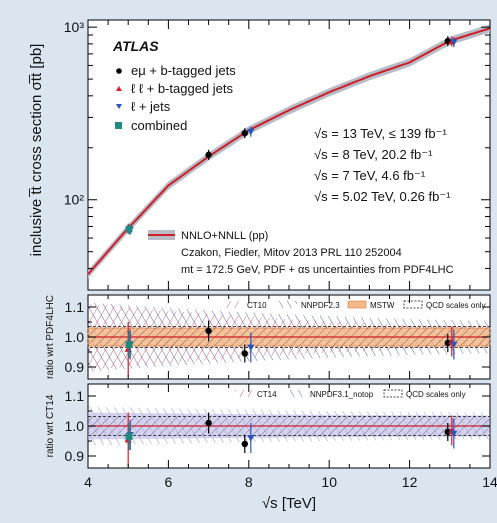 Image resolution: width=497 pixels, height=523 pixels. I want to click on experiment-label: ATLAS, so click(135, 46).